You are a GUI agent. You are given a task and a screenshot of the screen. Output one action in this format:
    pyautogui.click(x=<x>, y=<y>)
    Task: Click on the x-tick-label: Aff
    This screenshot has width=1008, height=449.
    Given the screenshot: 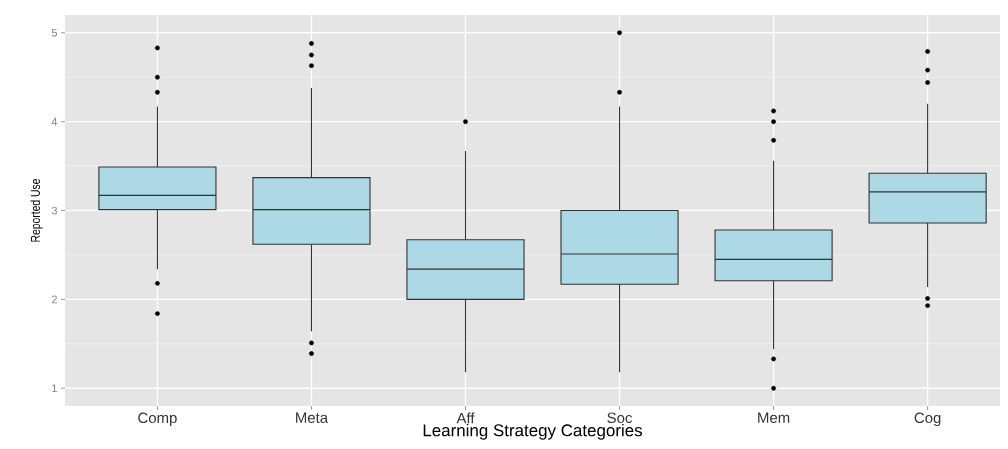 What is the action you would take?
    pyautogui.click(x=465, y=418)
    